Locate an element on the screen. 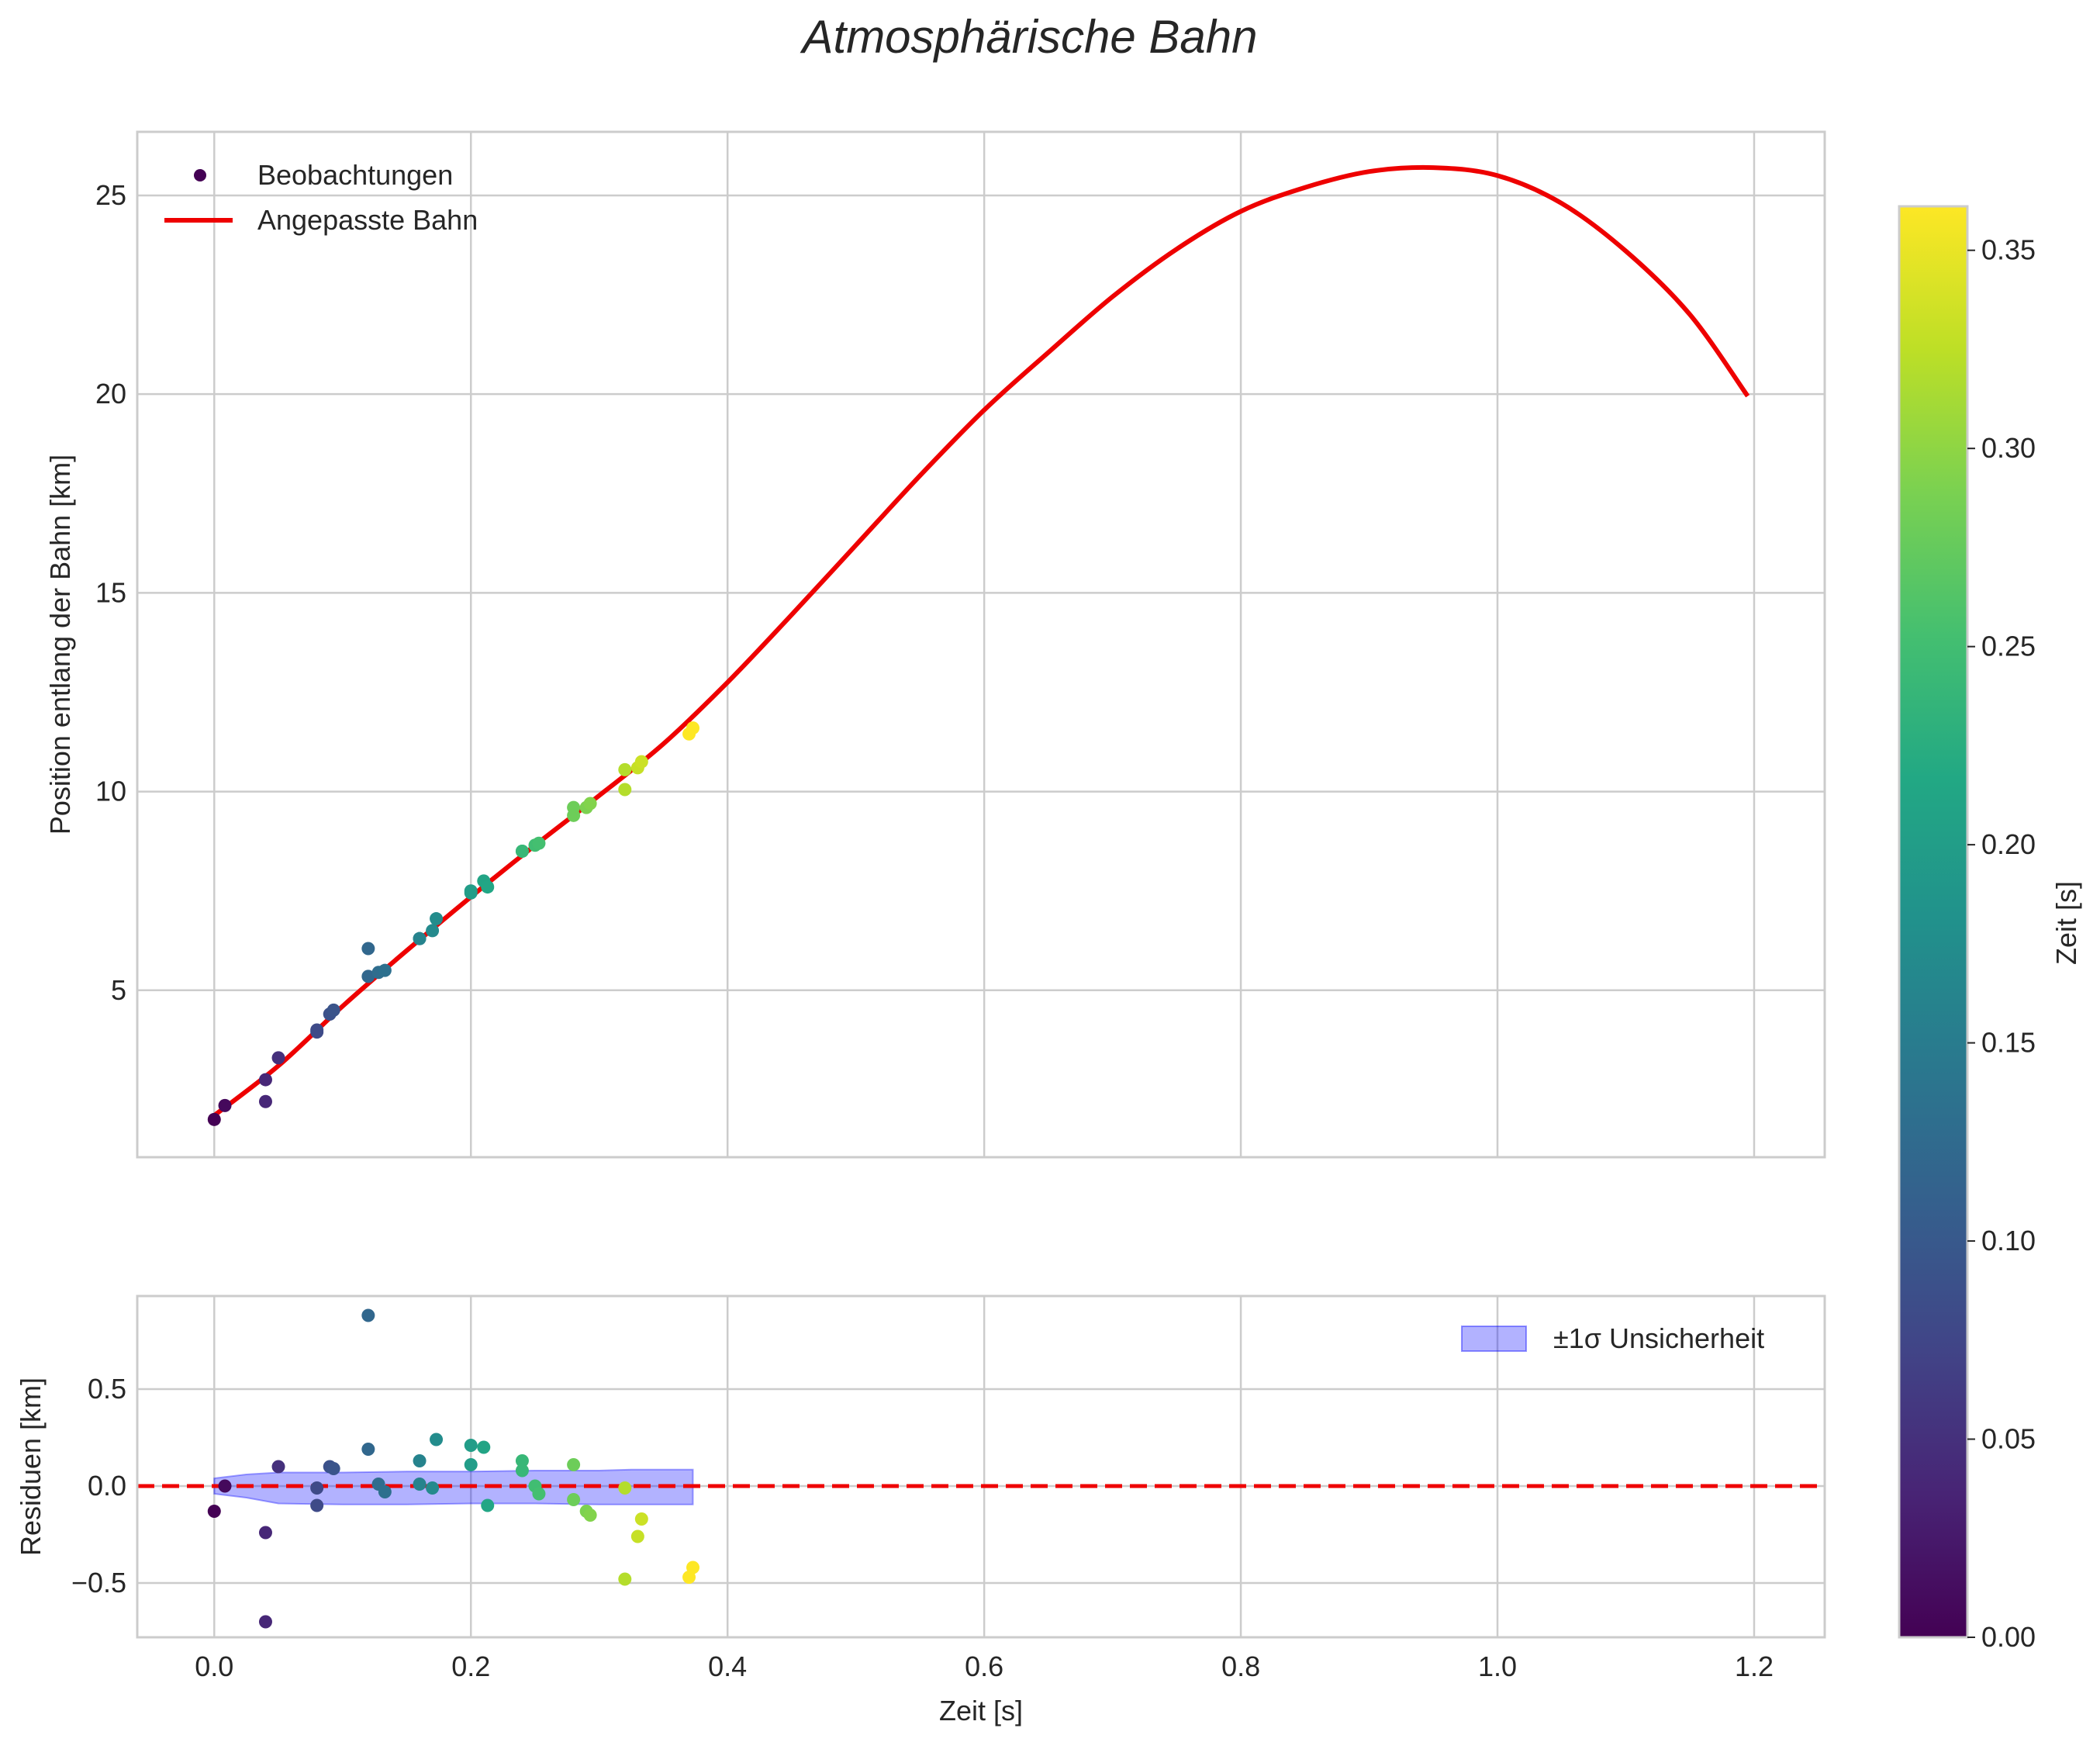 This screenshot has height=1742, width=2100. main-ytick-label: 5 is located at coordinates (118, 990).